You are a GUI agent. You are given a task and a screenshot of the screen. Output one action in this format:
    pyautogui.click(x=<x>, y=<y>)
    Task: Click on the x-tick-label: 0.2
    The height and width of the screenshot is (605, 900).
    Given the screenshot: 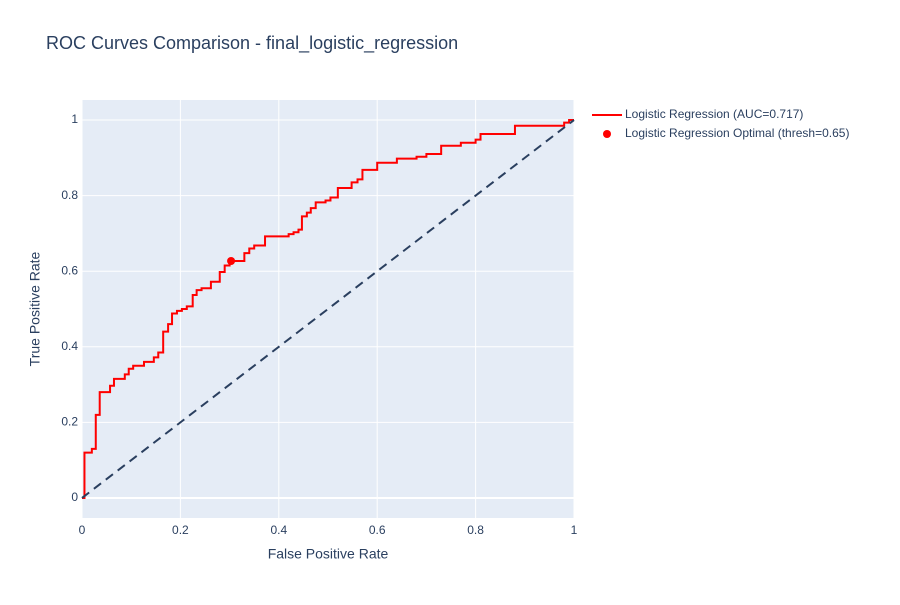 What is the action you would take?
    pyautogui.click(x=180, y=530)
    